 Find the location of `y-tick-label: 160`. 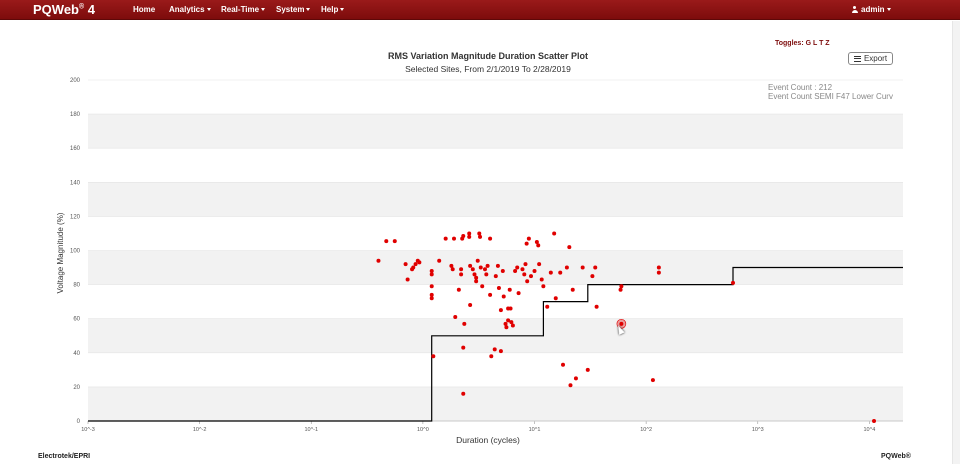

y-tick-label: 160 is located at coordinates (75, 149).